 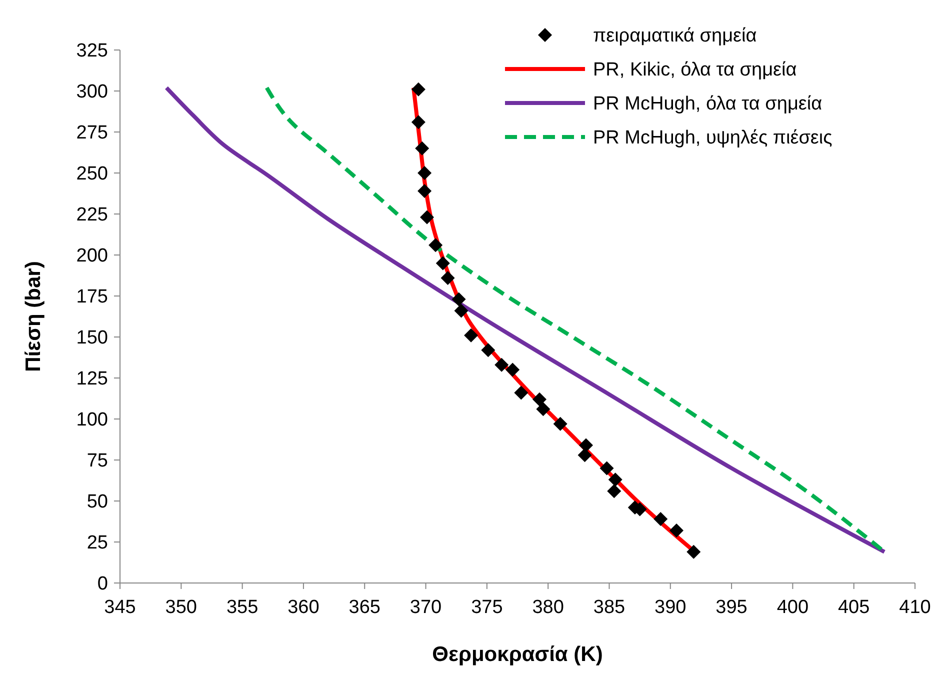 What do you see at coordinates (92, 133) in the screenshot?
I see `y-tick-label: 275` at bounding box center [92, 133].